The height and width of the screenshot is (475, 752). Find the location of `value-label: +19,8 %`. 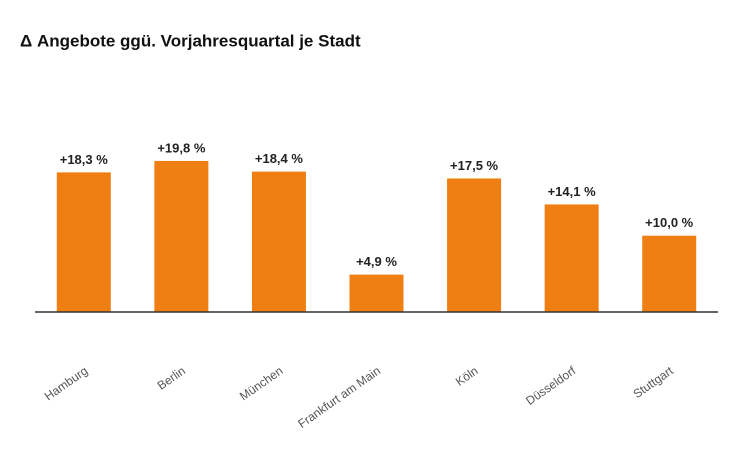

value-label: +19,8 % is located at coordinates (181, 147).